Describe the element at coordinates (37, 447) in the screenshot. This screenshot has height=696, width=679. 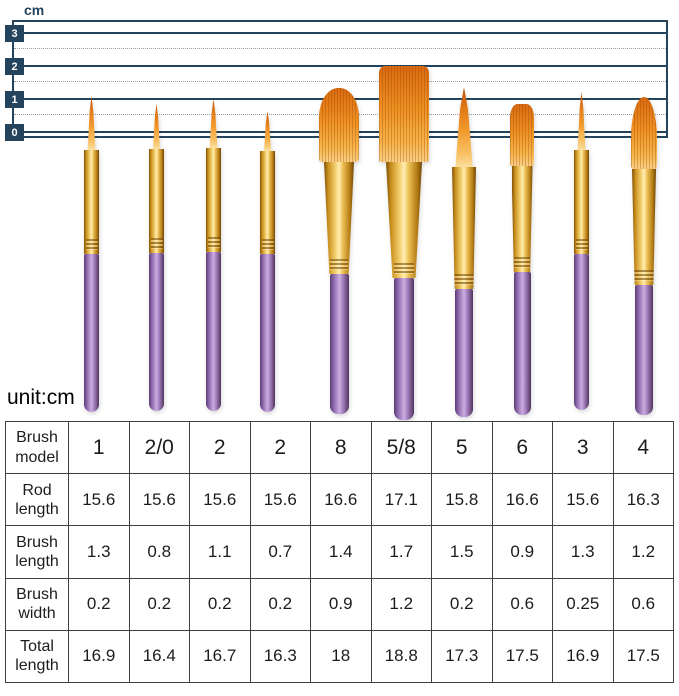
I see `row-label: Brush model` at that location.